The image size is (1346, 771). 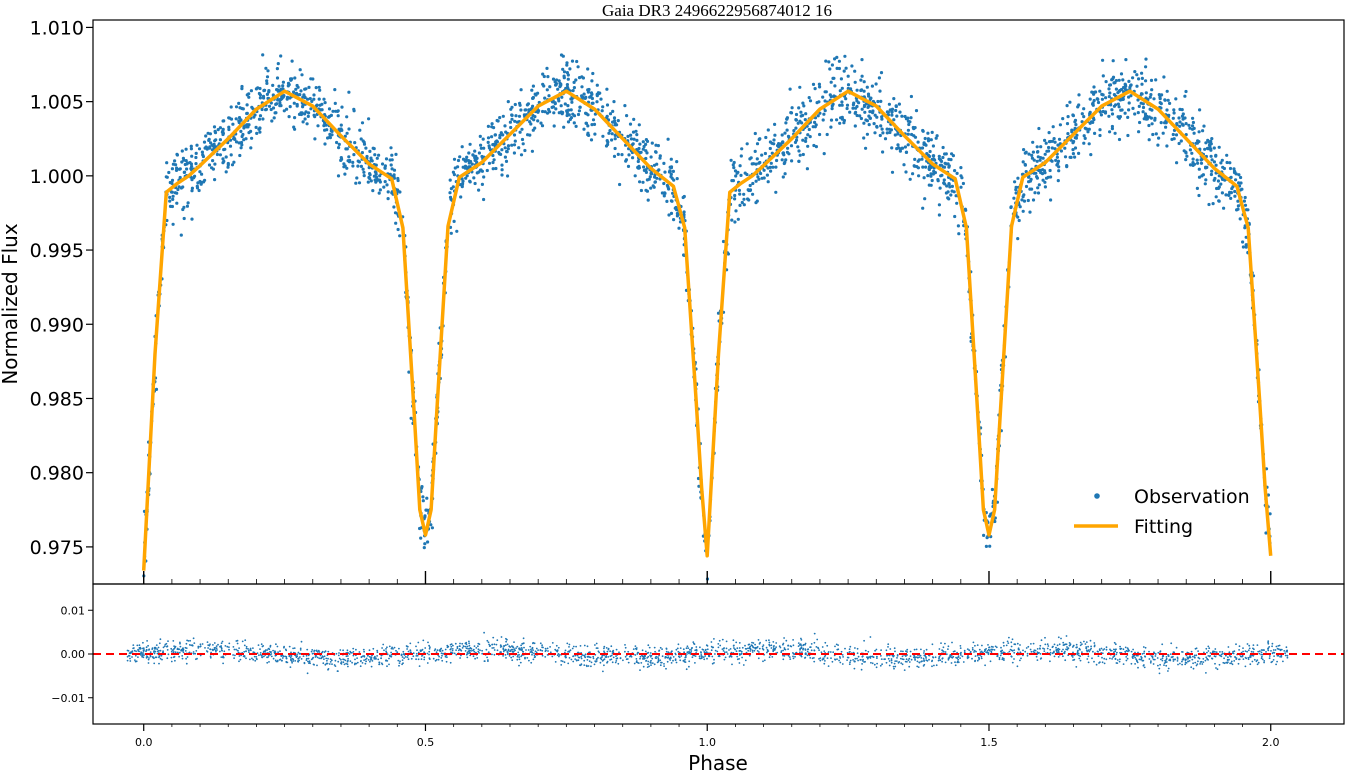 What do you see at coordinates (1162, 512) in the screenshot?
I see `legend: Observation Fitting` at bounding box center [1162, 512].